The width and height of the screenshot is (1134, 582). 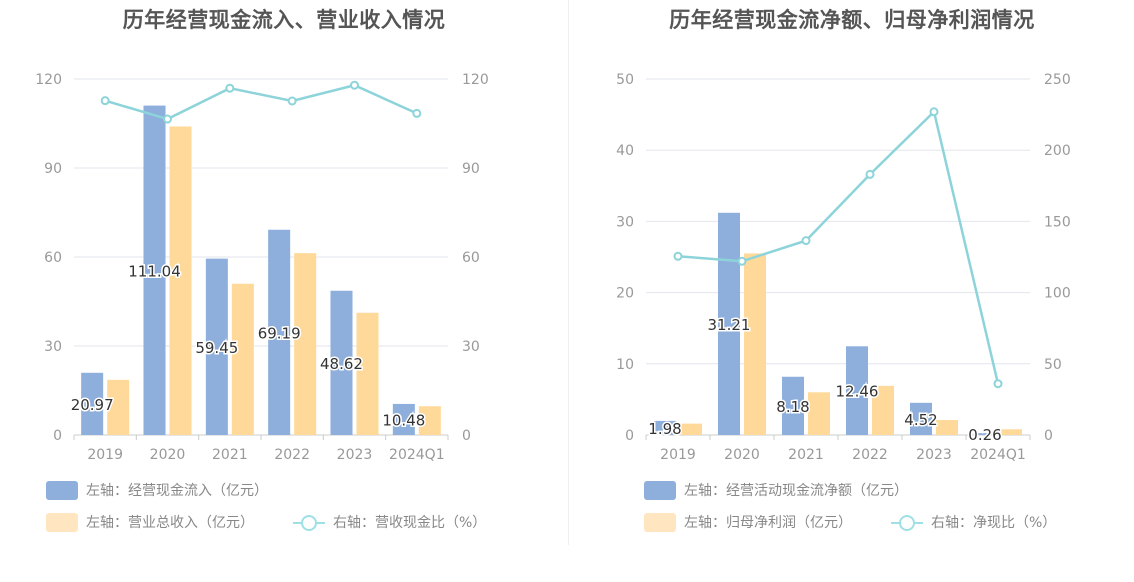 I want to click on legend-swatch-total-revenue, so click(x=62, y=522).